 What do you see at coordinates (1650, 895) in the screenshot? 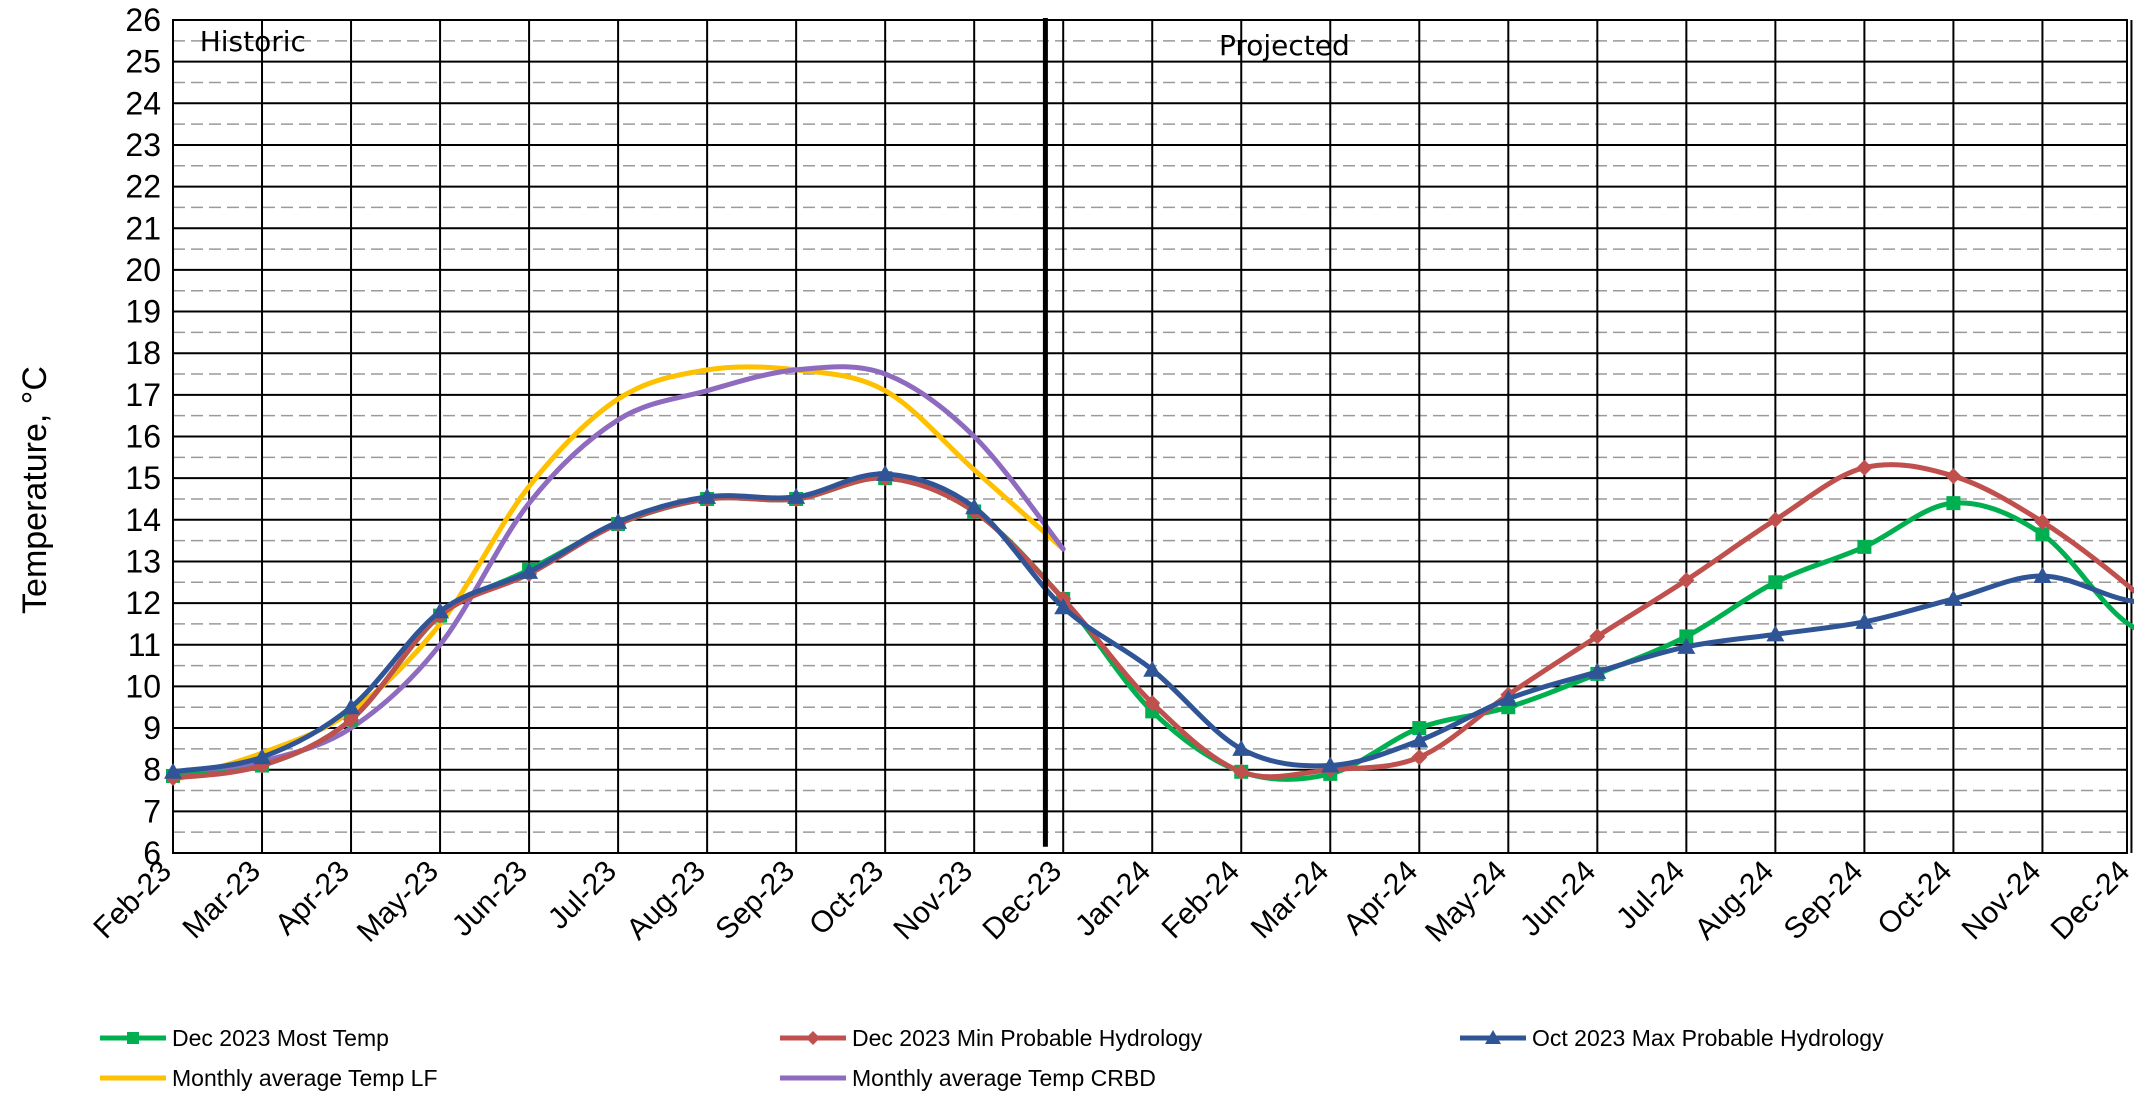
I see `x-tick-label: Jul-24` at bounding box center [1650, 895].